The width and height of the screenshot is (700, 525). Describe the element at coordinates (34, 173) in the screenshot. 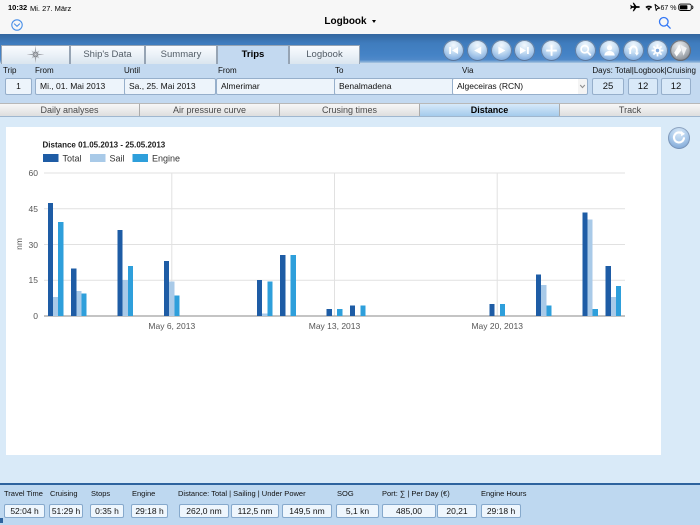

I see `svg-text: 60` at that location.